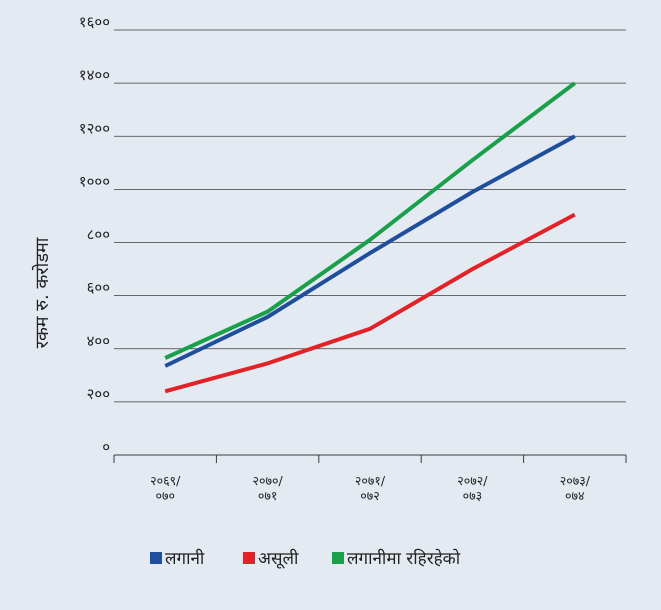  Describe the element at coordinates (42, 292) in the screenshot. I see `y-axis-label: रकम रु. करोडमा` at that location.